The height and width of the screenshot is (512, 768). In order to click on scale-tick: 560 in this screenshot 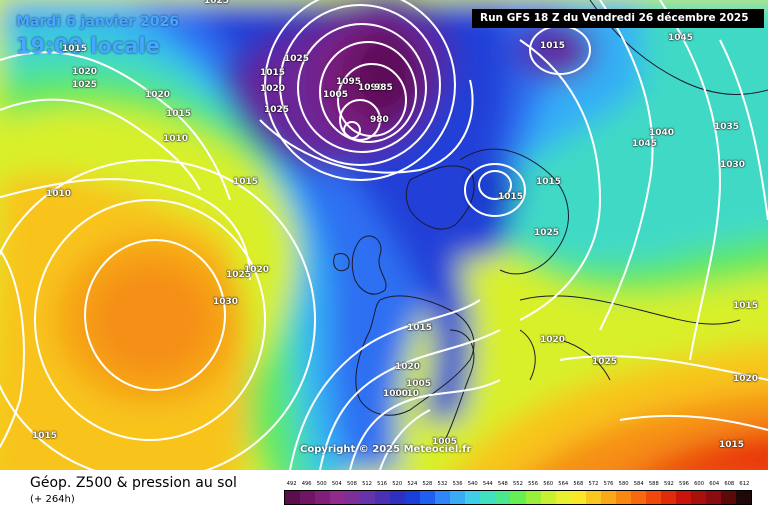, I will do `click(548, 484)`.